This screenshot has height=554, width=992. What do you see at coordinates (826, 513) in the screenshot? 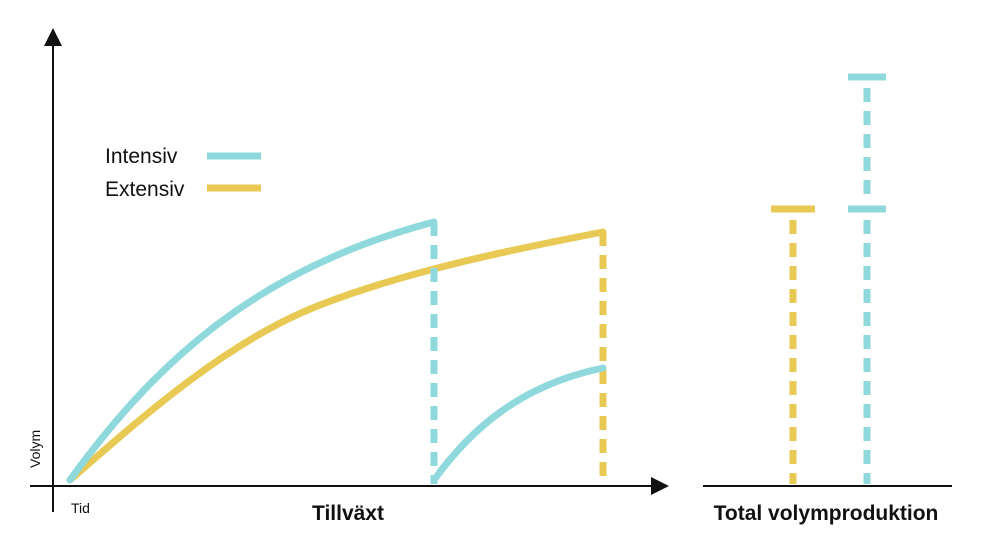
I see `total-title: Total volymproduktion` at bounding box center [826, 513].